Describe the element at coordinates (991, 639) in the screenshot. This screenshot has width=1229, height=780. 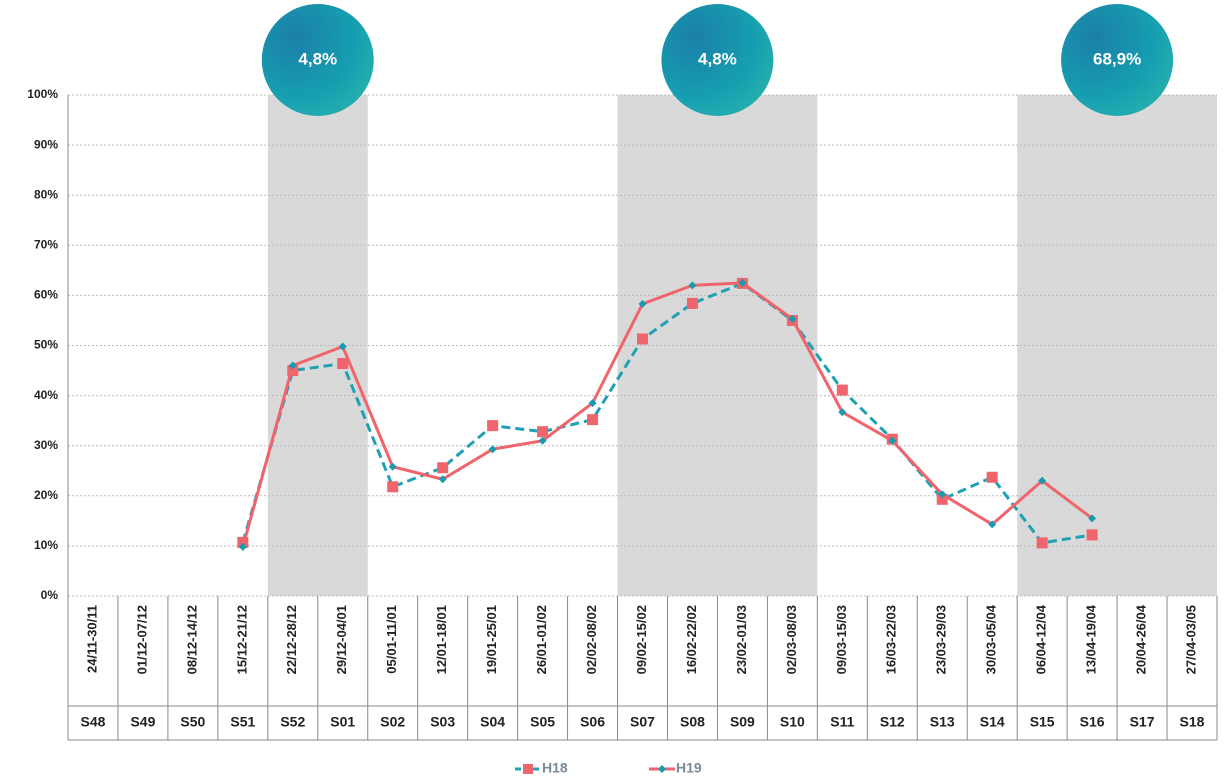
I see `x-tick-date: 30/03-05/04` at that location.